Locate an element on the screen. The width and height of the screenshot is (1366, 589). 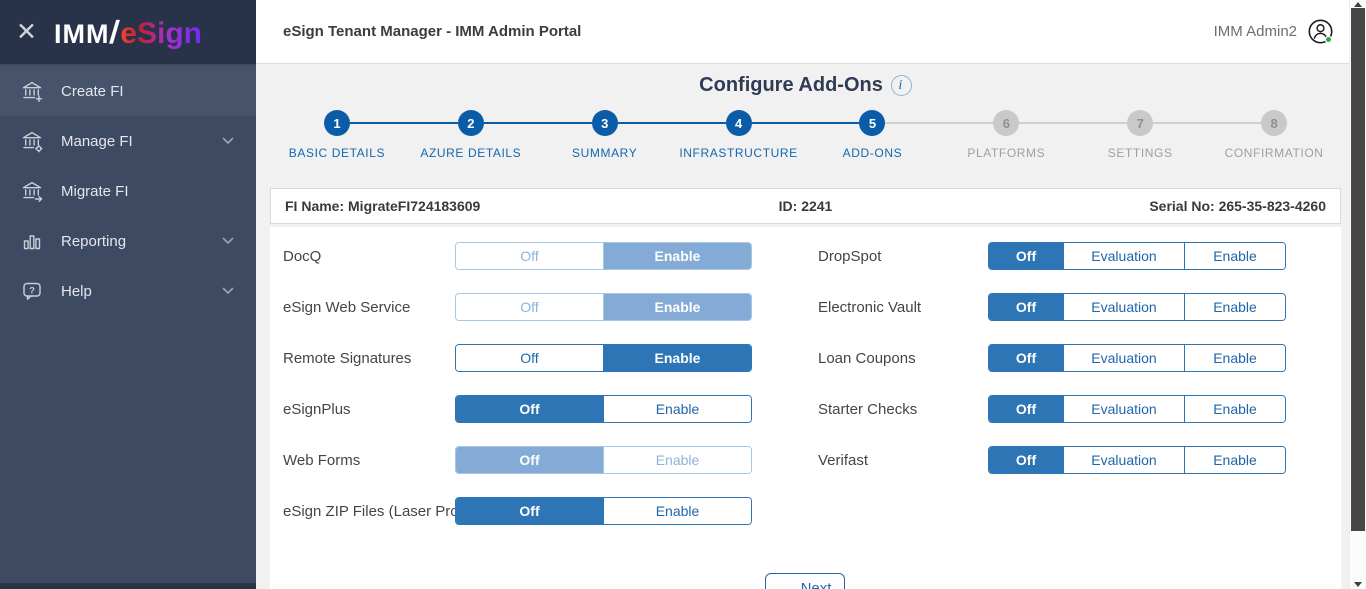
step-label: BASIC DETAILS is located at coordinates (337, 153).